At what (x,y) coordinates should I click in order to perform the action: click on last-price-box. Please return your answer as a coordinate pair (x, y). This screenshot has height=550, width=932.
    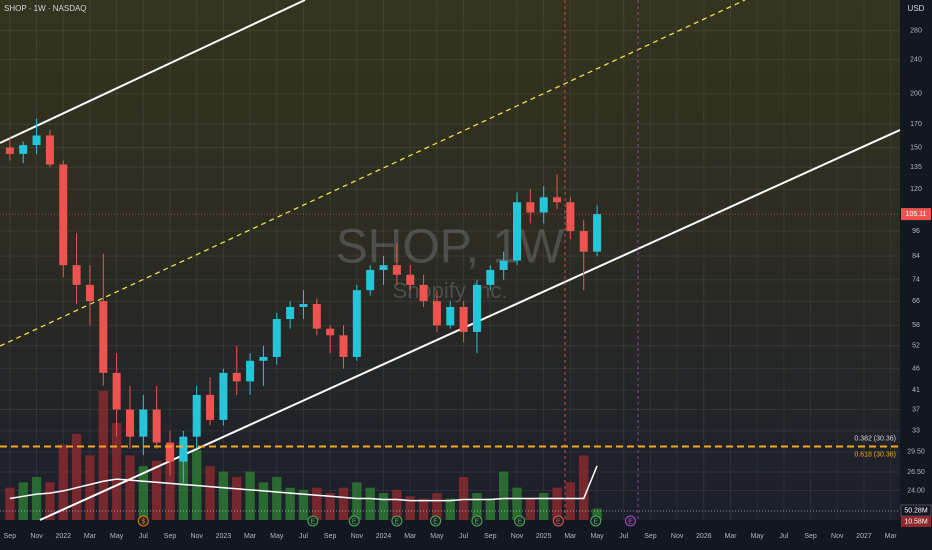
    Looking at the image, I should click on (916, 214).